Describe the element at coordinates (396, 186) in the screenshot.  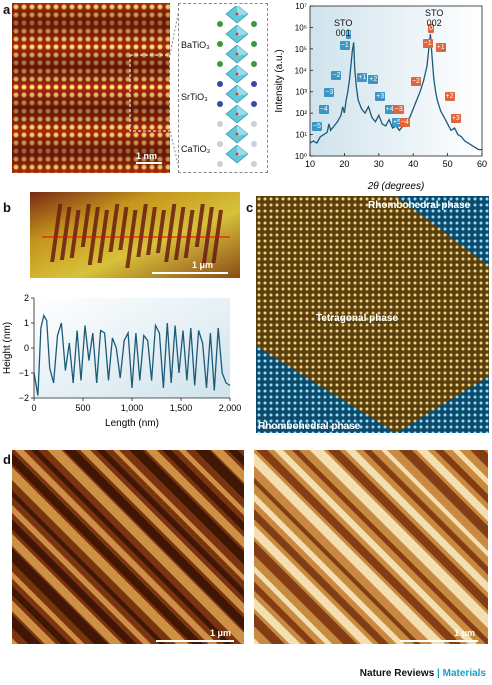
I see `xrd-xlabel: 2θ (degrees)` at that location.